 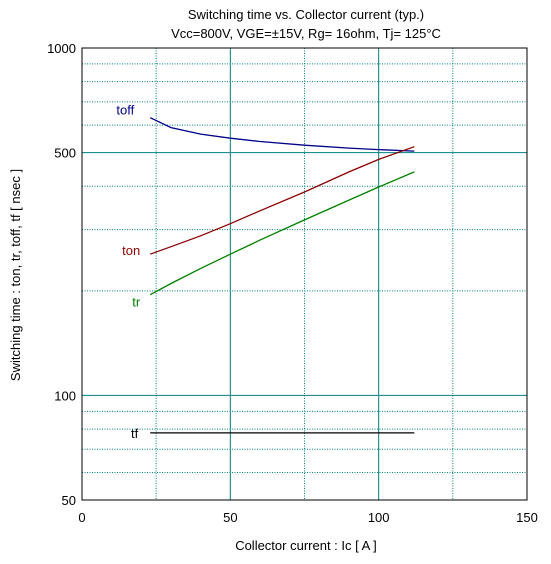 What do you see at coordinates (306, 545) in the screenshot?
I see `x-axis-label: Collector current : Ic [ A ]` at bounding box center [306, 545].